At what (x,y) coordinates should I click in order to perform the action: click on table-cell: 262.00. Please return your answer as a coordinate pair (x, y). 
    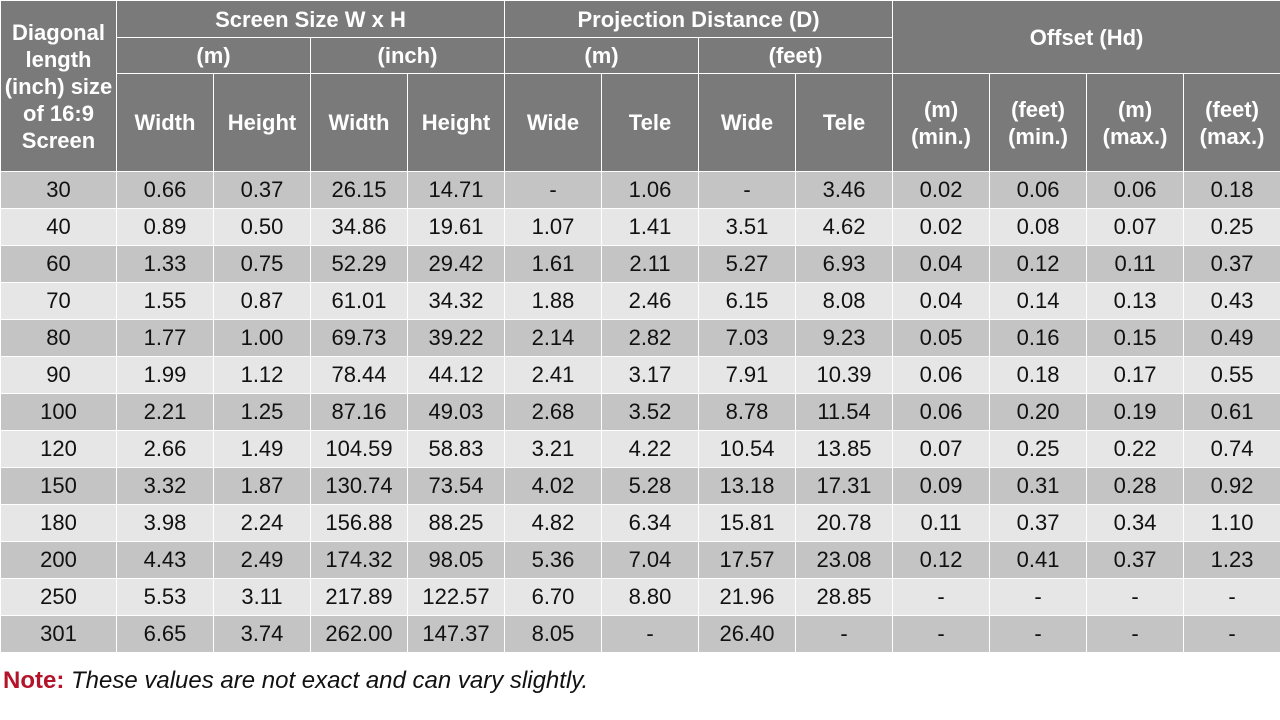
    Looking at the image, I should click on (359, 634).